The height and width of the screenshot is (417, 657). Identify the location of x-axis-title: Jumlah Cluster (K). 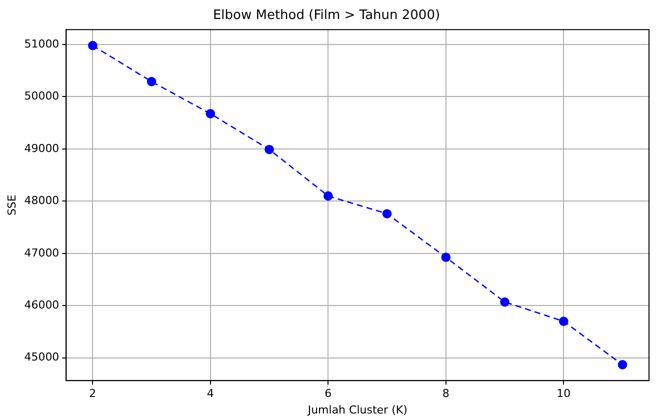
(357, 409).